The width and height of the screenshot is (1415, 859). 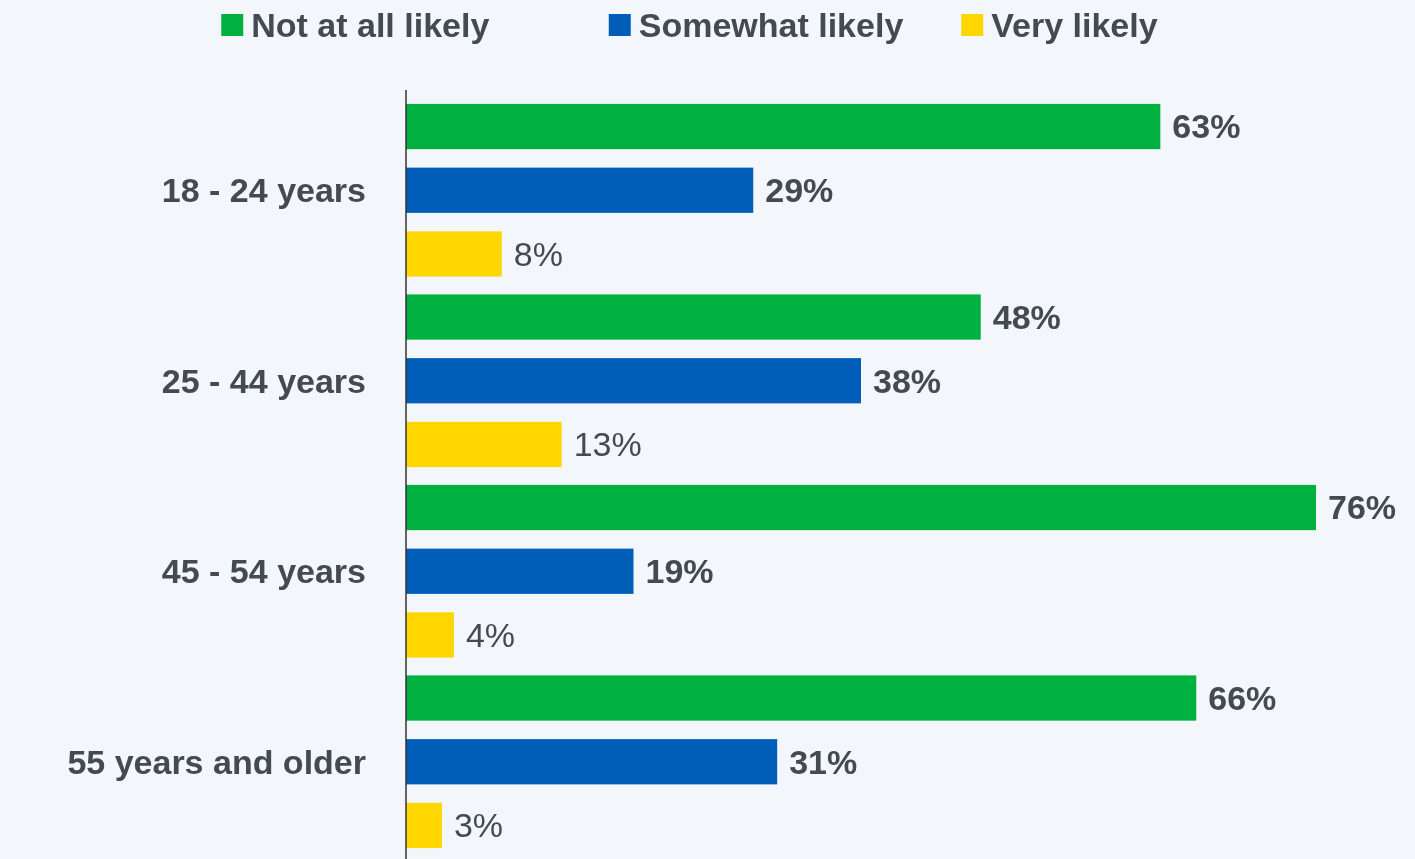 I want to click on data-label: 3%, so click(x=478, y=825).